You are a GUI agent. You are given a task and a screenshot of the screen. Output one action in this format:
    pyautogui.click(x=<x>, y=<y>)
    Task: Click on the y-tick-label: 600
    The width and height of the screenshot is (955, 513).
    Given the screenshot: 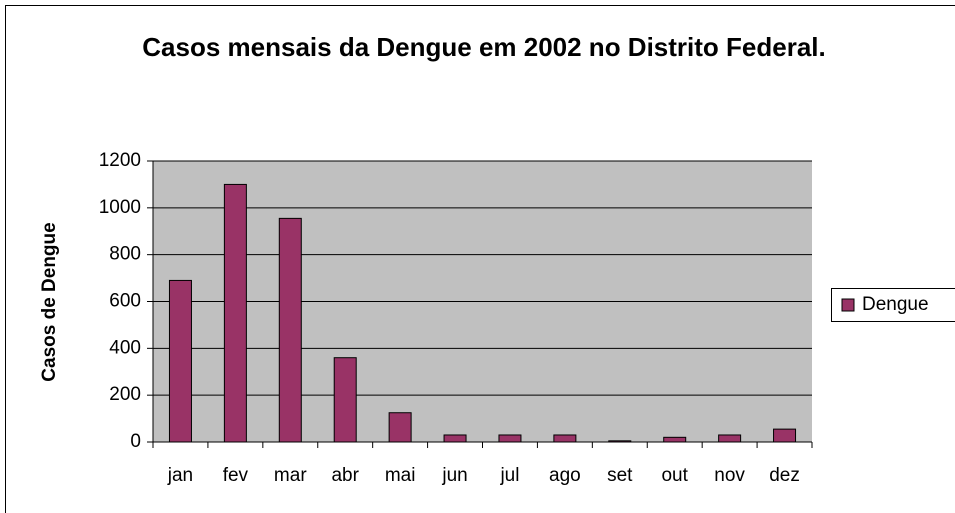 What is the action you would take?
    pyautogui.click(x=125, y=301)
    